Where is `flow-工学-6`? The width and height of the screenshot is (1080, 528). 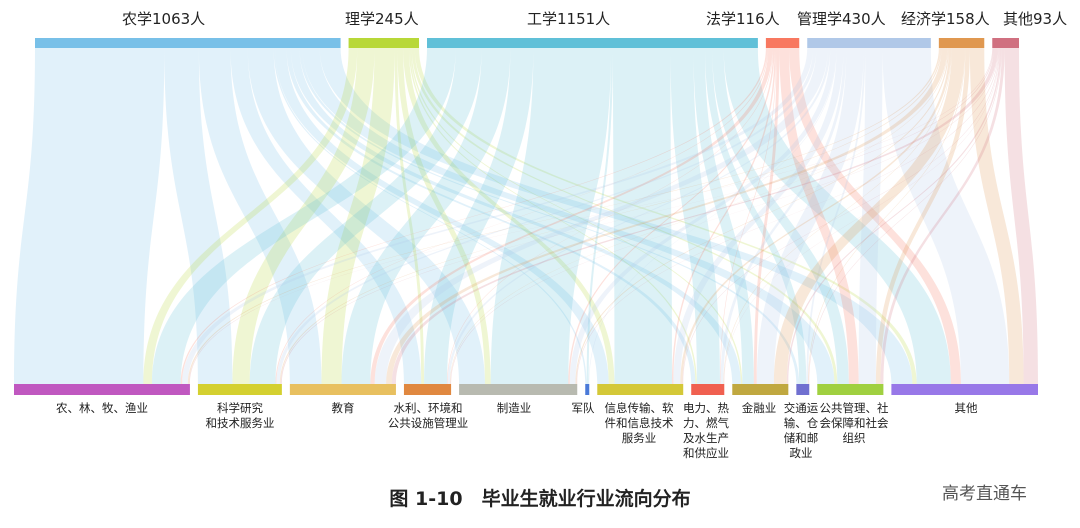 flow-工学-6 is located at coordinates (643, 216).